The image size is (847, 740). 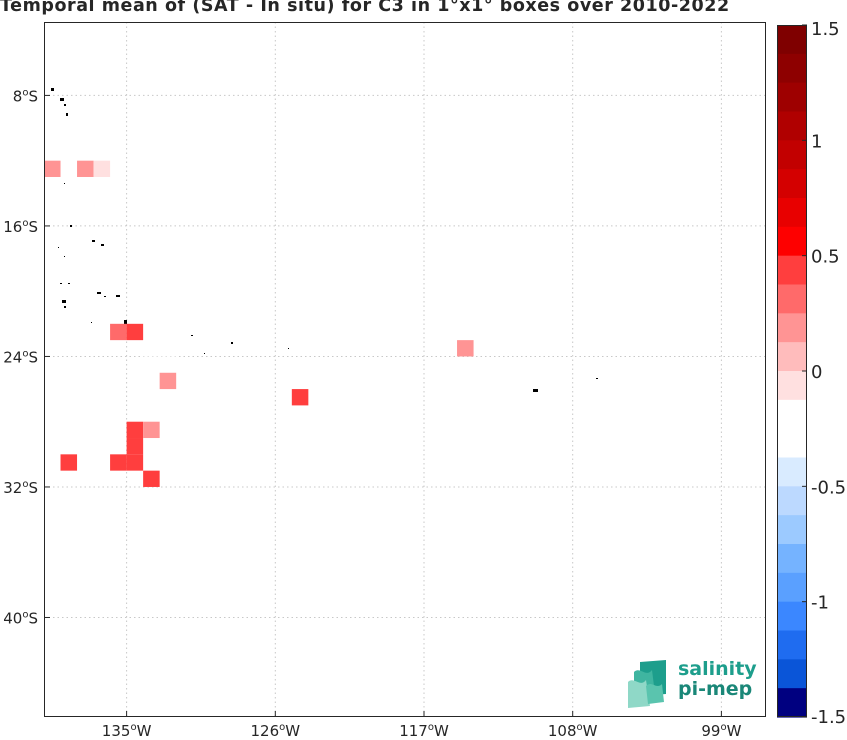 What do you see at coordinates (715, 689) in the screenshot?
I see `logo-text-pi-mep: pi-mep` at bounding box center [715, 689].